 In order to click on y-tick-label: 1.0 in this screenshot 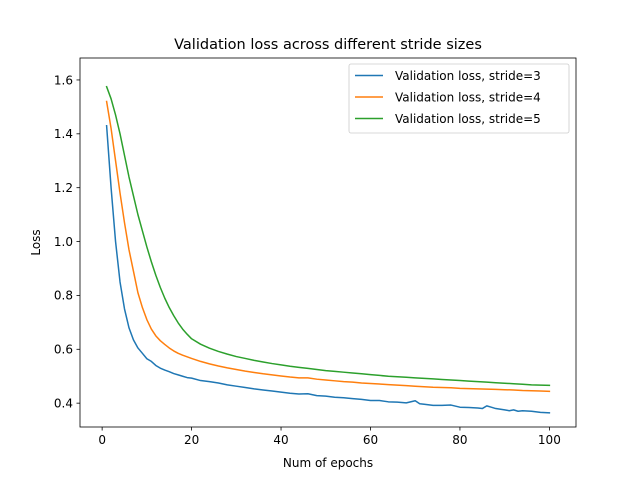, I will do `click(63, 242)`.